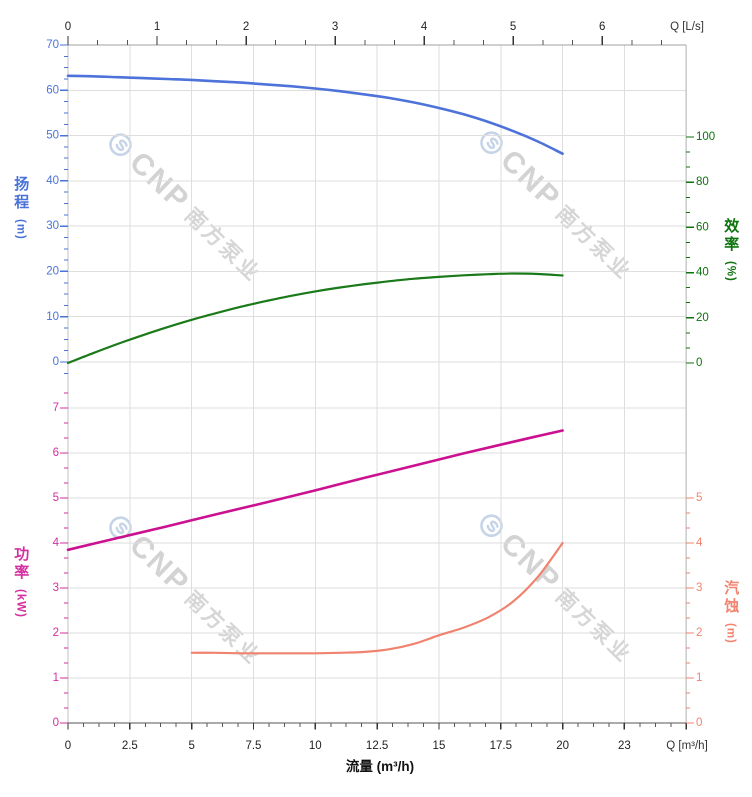 The width and height of the screenshot is (752, 797). Describe the element at coordinates (699, 498) in the screenshot. I see `npsh-axis-tick-label: 5` at that location.